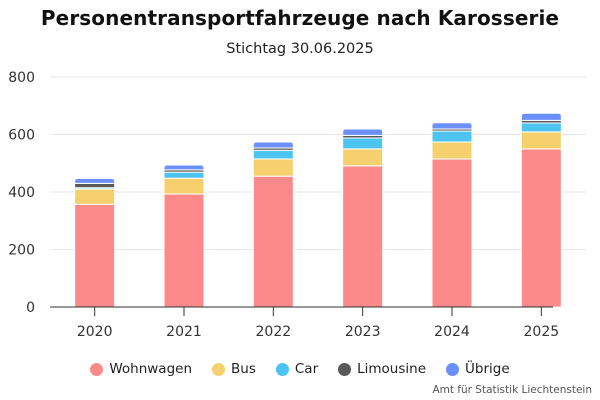 The image size is (600, 400). I want to click on bar-segment-übrige: 2020 Übrige: 17, so click(95, 180).